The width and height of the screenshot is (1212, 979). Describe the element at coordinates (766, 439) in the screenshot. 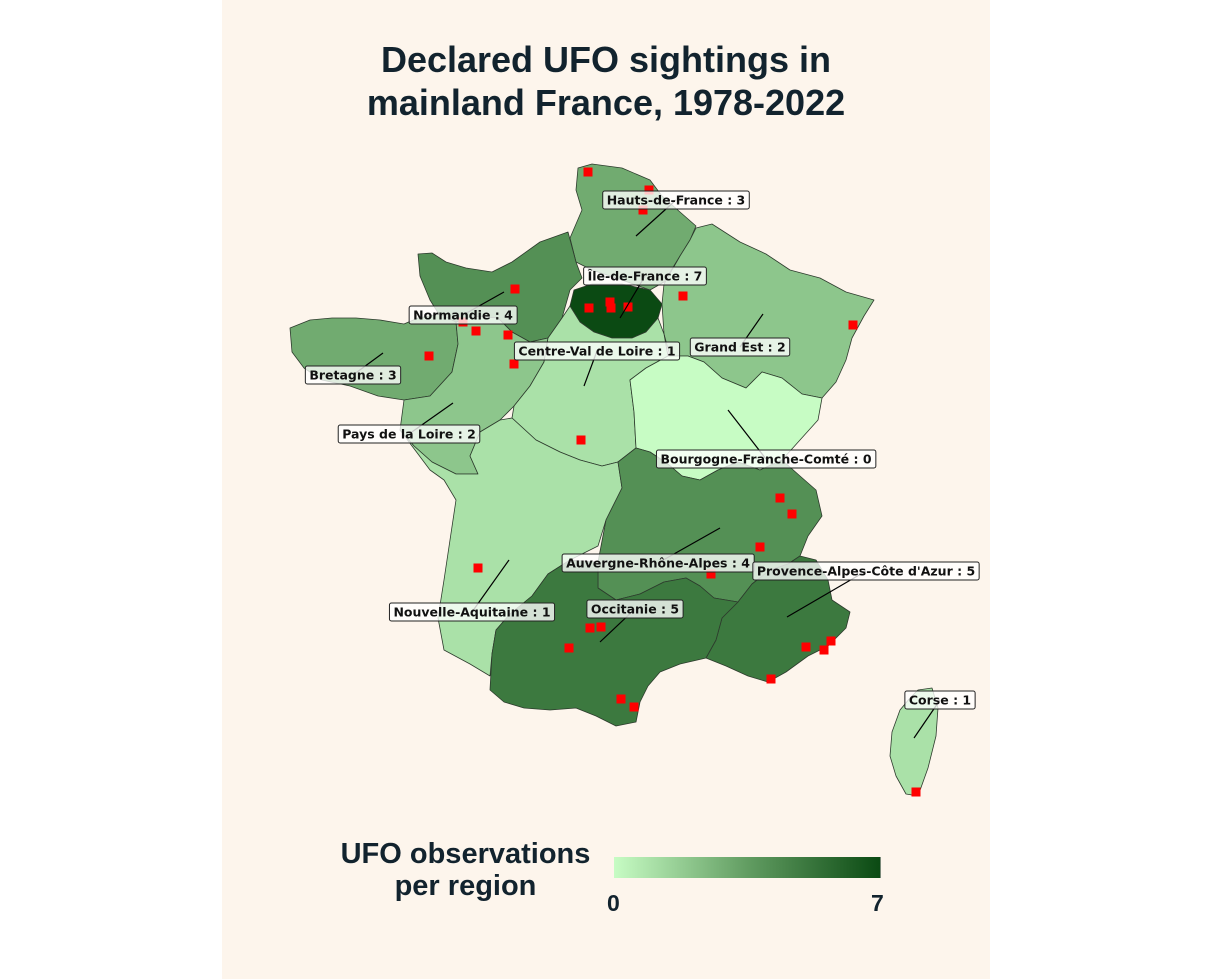

I see `region-label-bourgogne-franche-comte: Bourgogne-Franche-Comté : 0` at that location.